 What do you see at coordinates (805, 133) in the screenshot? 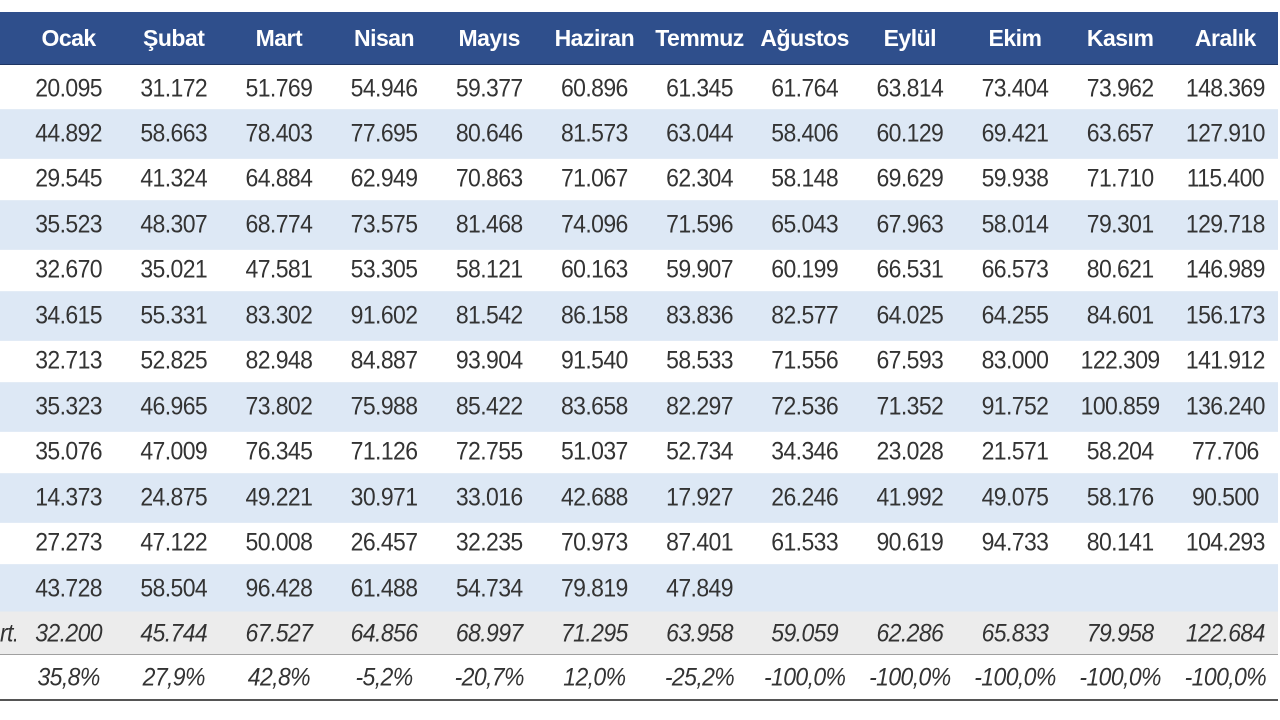
I see `table-cell: 58.406` at bounding box center [805, 133].